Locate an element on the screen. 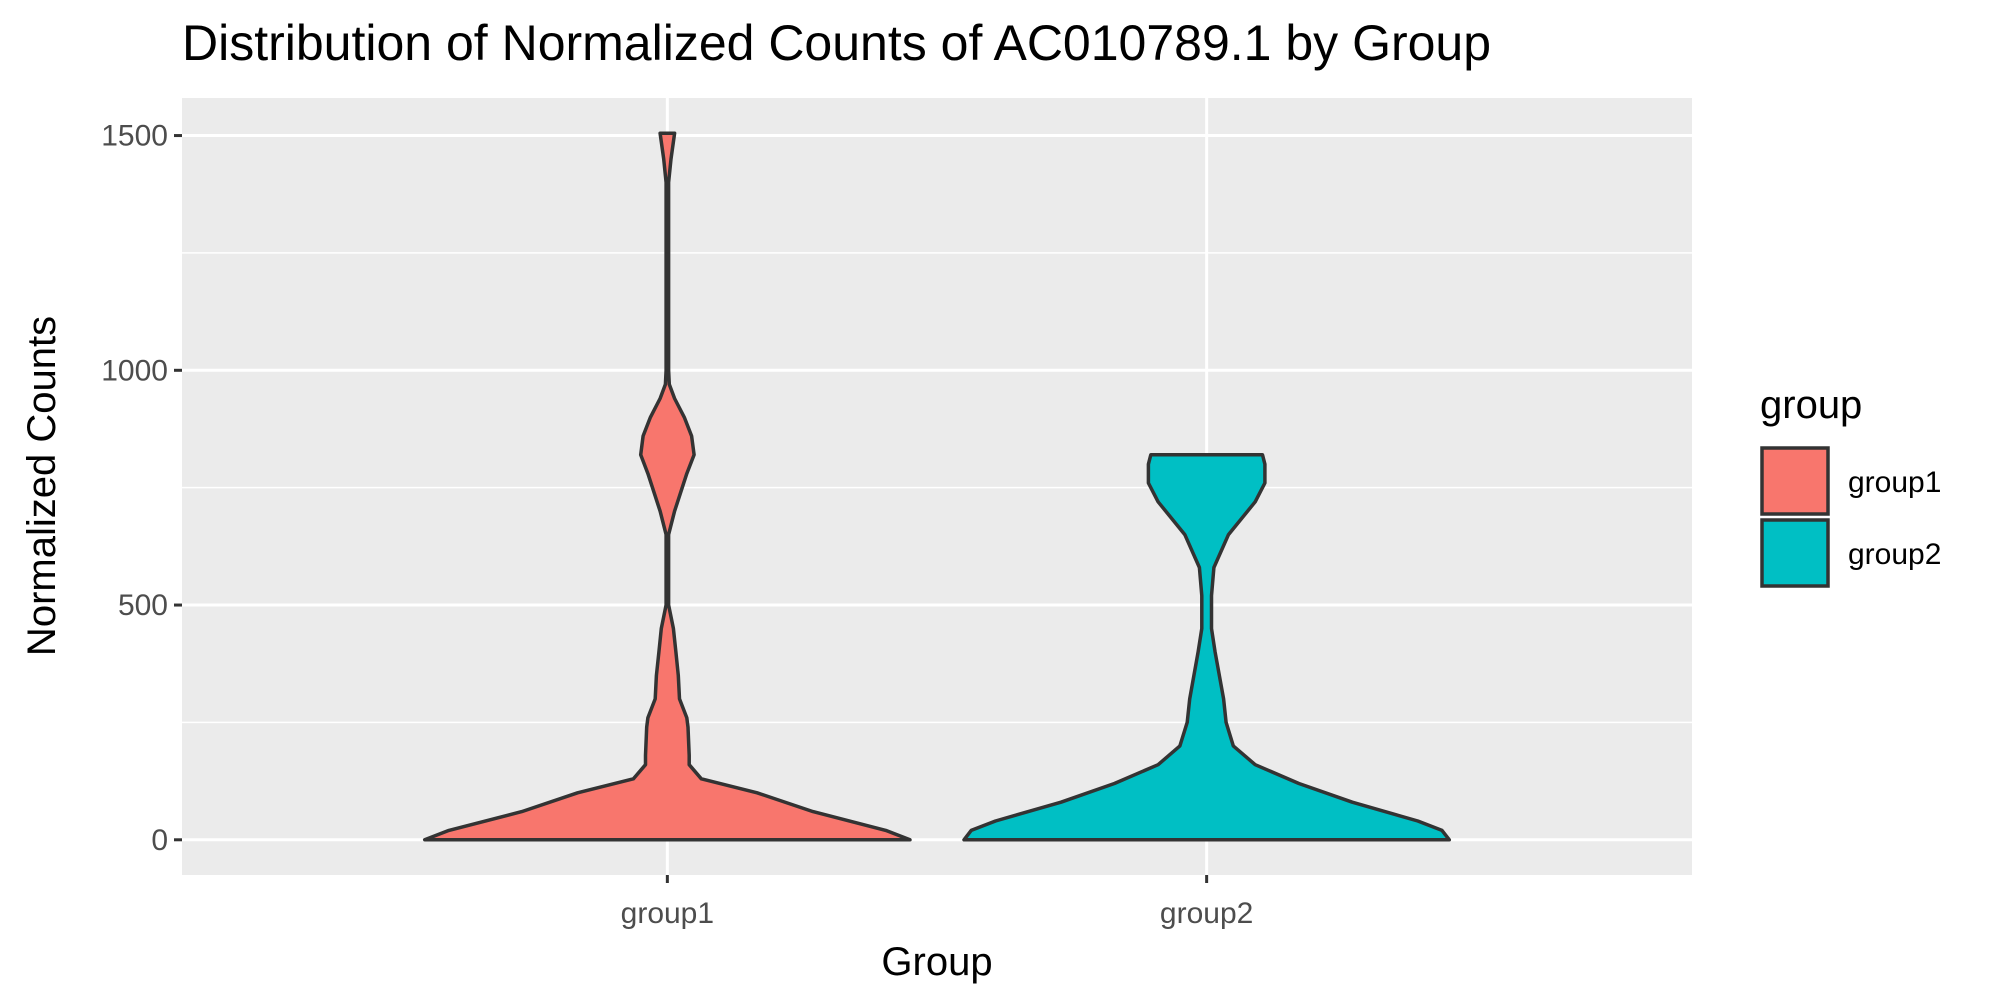  legend-key-group2 is located at coordinates (1795, 553).